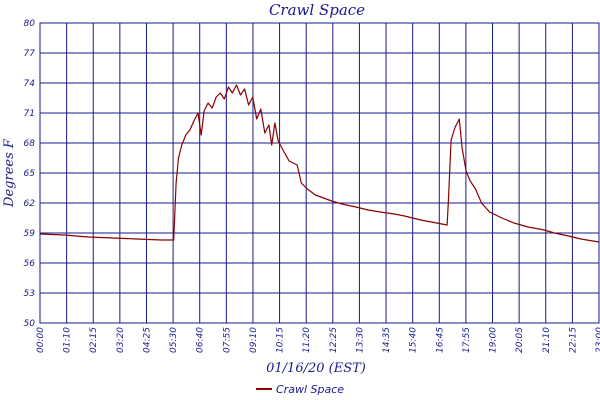 The width and height of the screenshot is (600, 400). What do you see at coordinates (30, 264) in the screenshot?
I see `y-tick-label: 56` at bounding box center [30, 264].